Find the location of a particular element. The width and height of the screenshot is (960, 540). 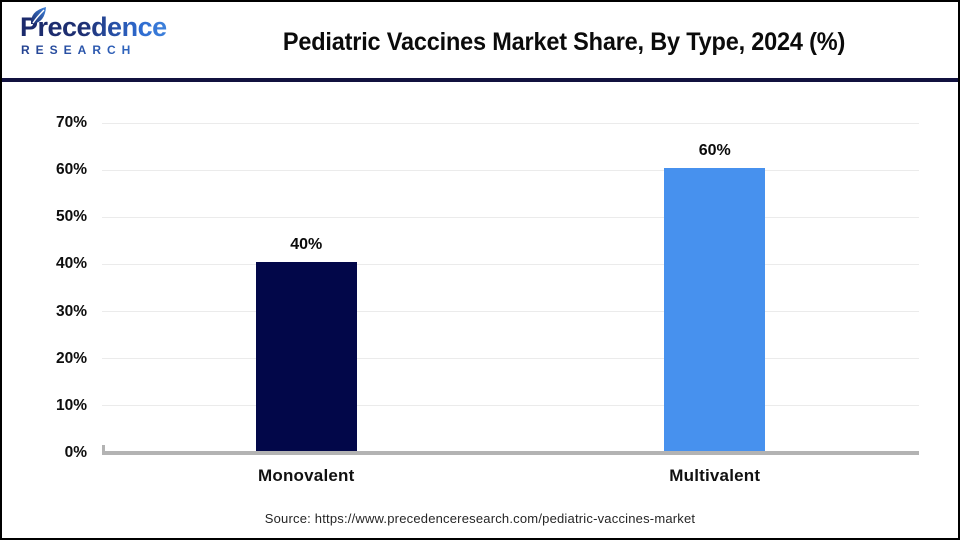

bar-value-label: 40% is located at coordinates (306, 245).